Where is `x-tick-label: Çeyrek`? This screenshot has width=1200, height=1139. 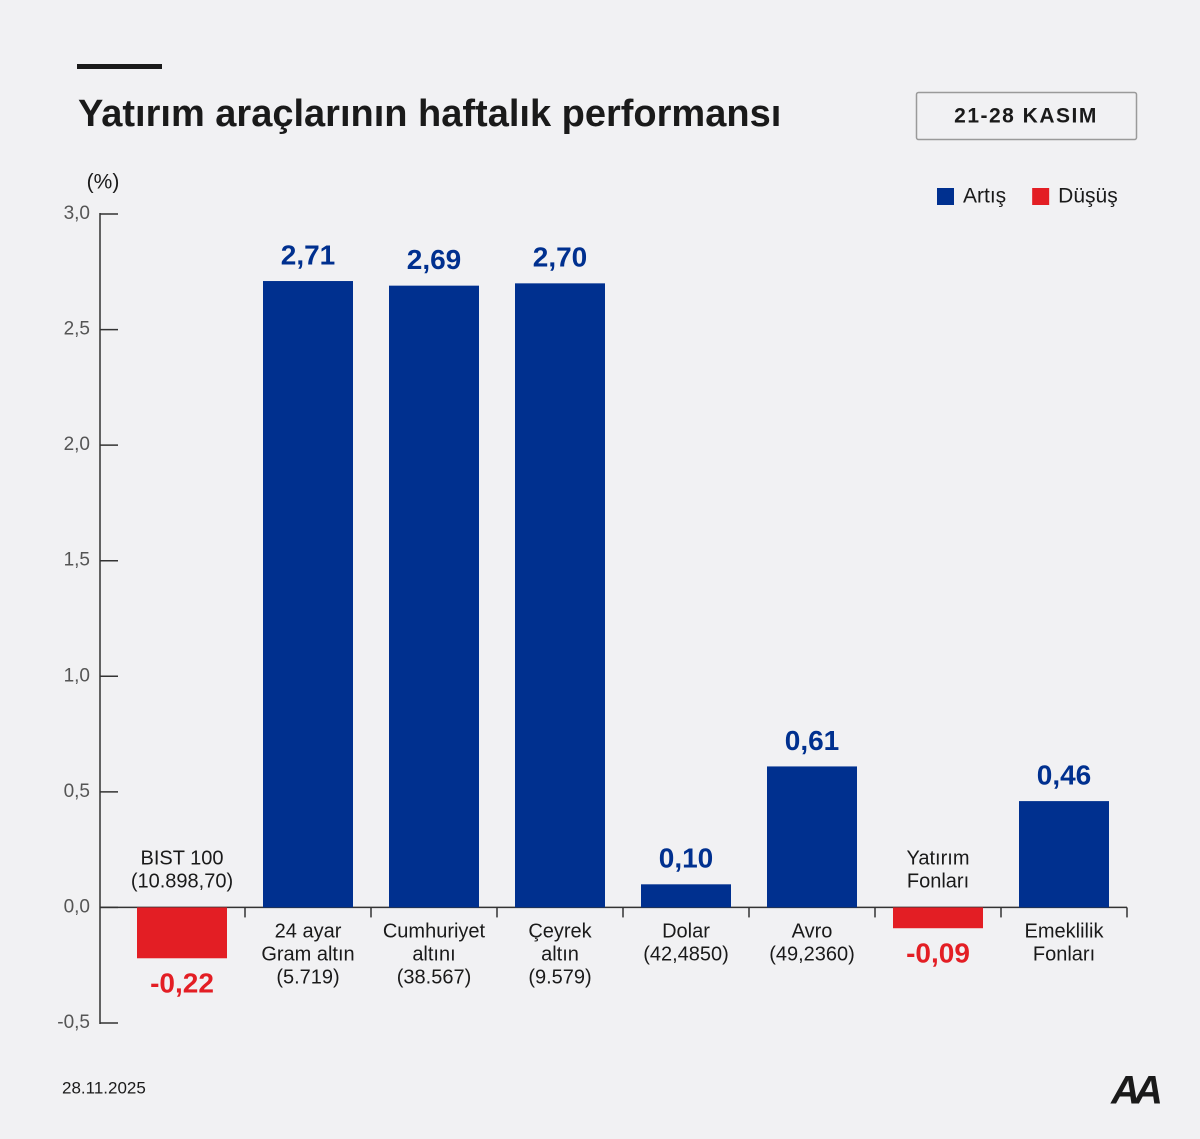
x-tick-label: Çeyrek is located at coordinates (560, 932).